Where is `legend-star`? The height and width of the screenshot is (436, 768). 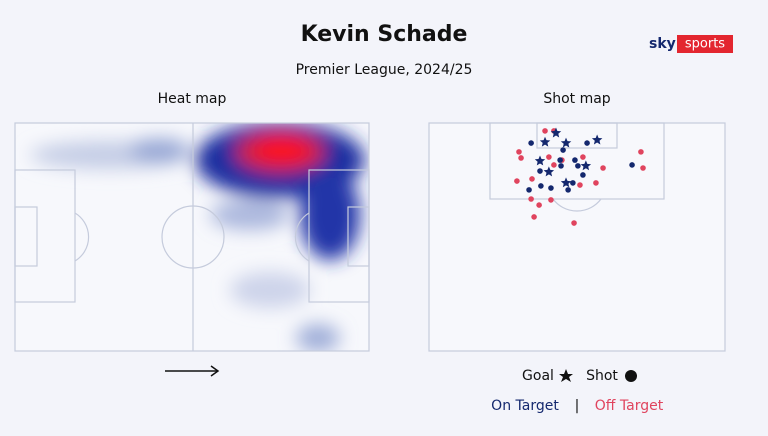
legend-star is located at coordinates (566, 375).